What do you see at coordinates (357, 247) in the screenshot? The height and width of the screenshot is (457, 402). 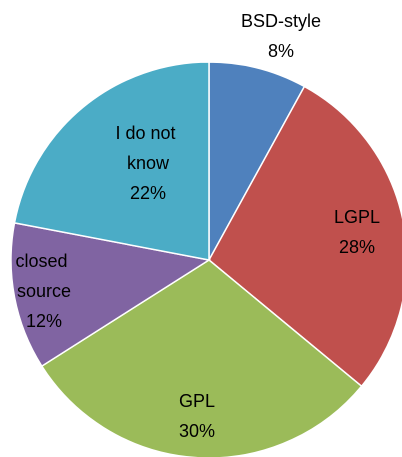 I see `value-label: 28%` at bounding box center [357, 247].